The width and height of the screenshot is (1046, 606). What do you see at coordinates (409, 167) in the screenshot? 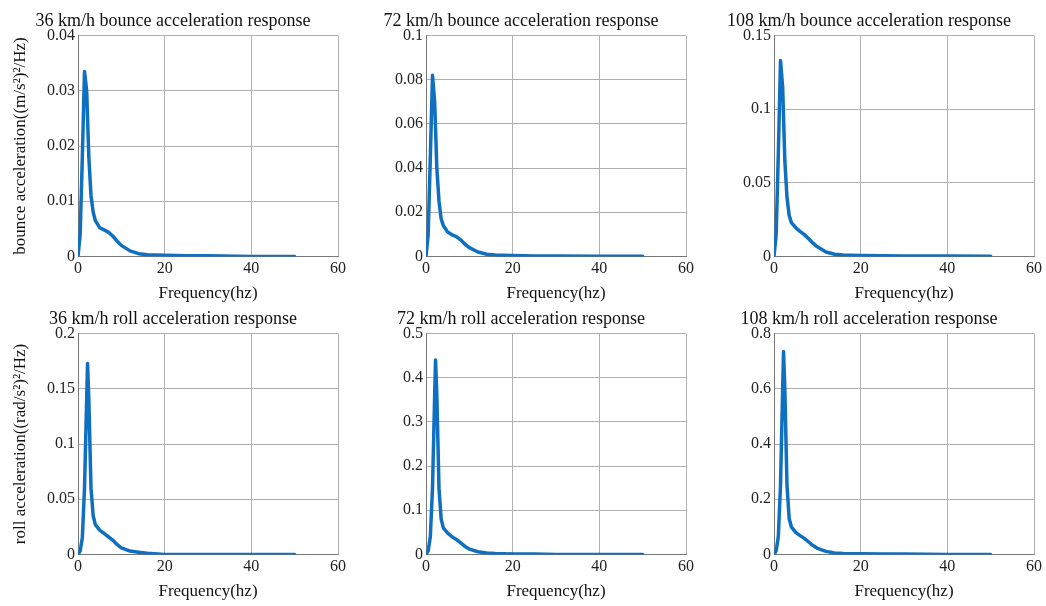
I see `y-tick-label: 0.04` at bounding box center [409, 167].